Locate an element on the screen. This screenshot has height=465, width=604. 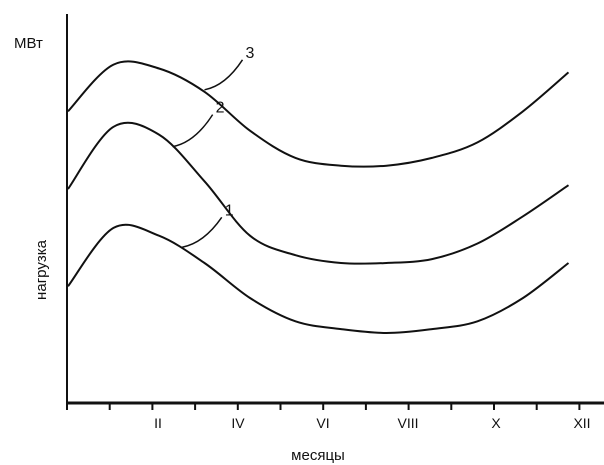
series-callouts: 1 2 3 is located at coordinates (213, 147).